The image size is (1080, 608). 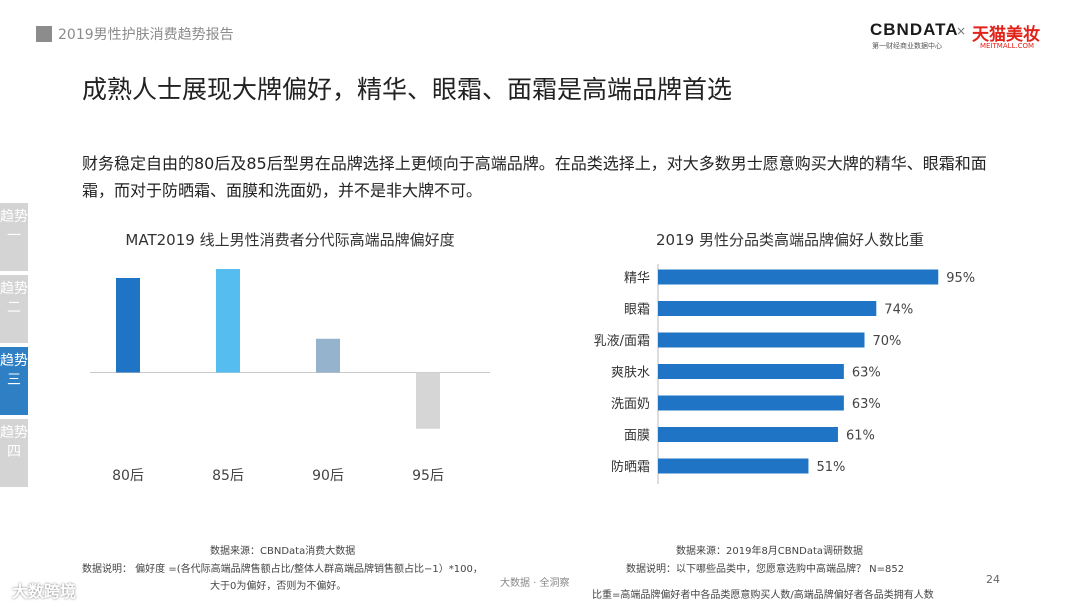 I want to click on side-tab-label: 趋势三, so click(x=14, y=370).